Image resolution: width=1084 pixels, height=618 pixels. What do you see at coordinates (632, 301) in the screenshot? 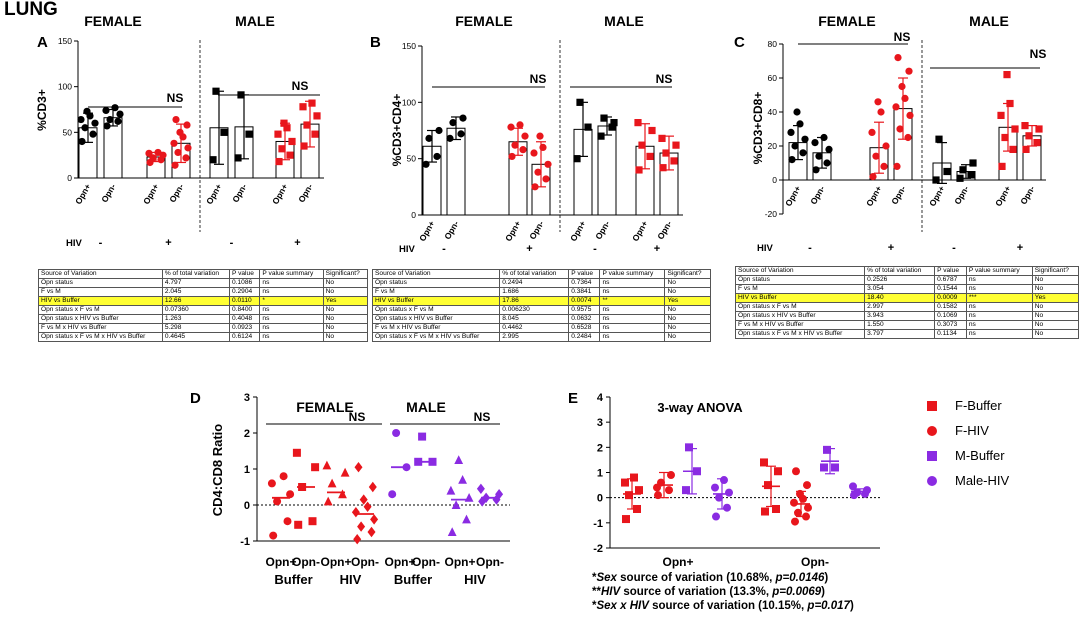
I see `table-cell: **` at bounding box center [632, 301].